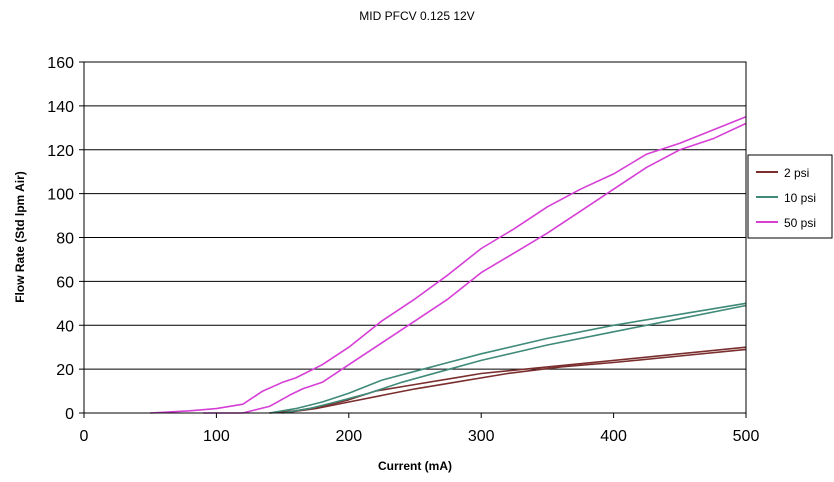 The image size is (834, 482). What do you see at coordinates (60, 107) in the screenshot?
I see `y-tick-label: 140` at bounding box center [60, 107].